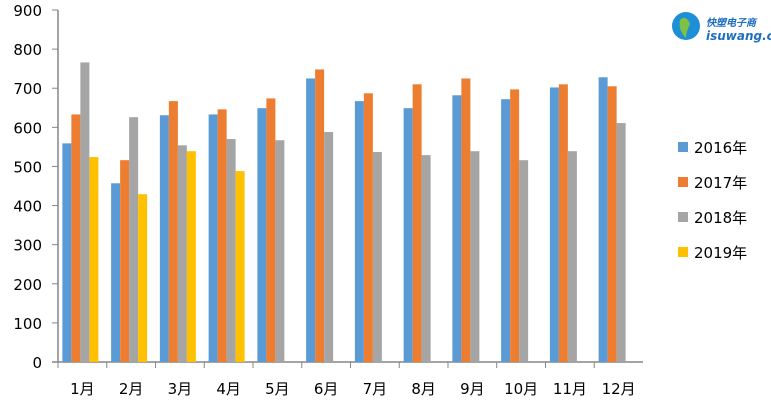  Describe the element at coordinates (231, 250) in the screenshot. I see `bar-2018年-4月` at that location.